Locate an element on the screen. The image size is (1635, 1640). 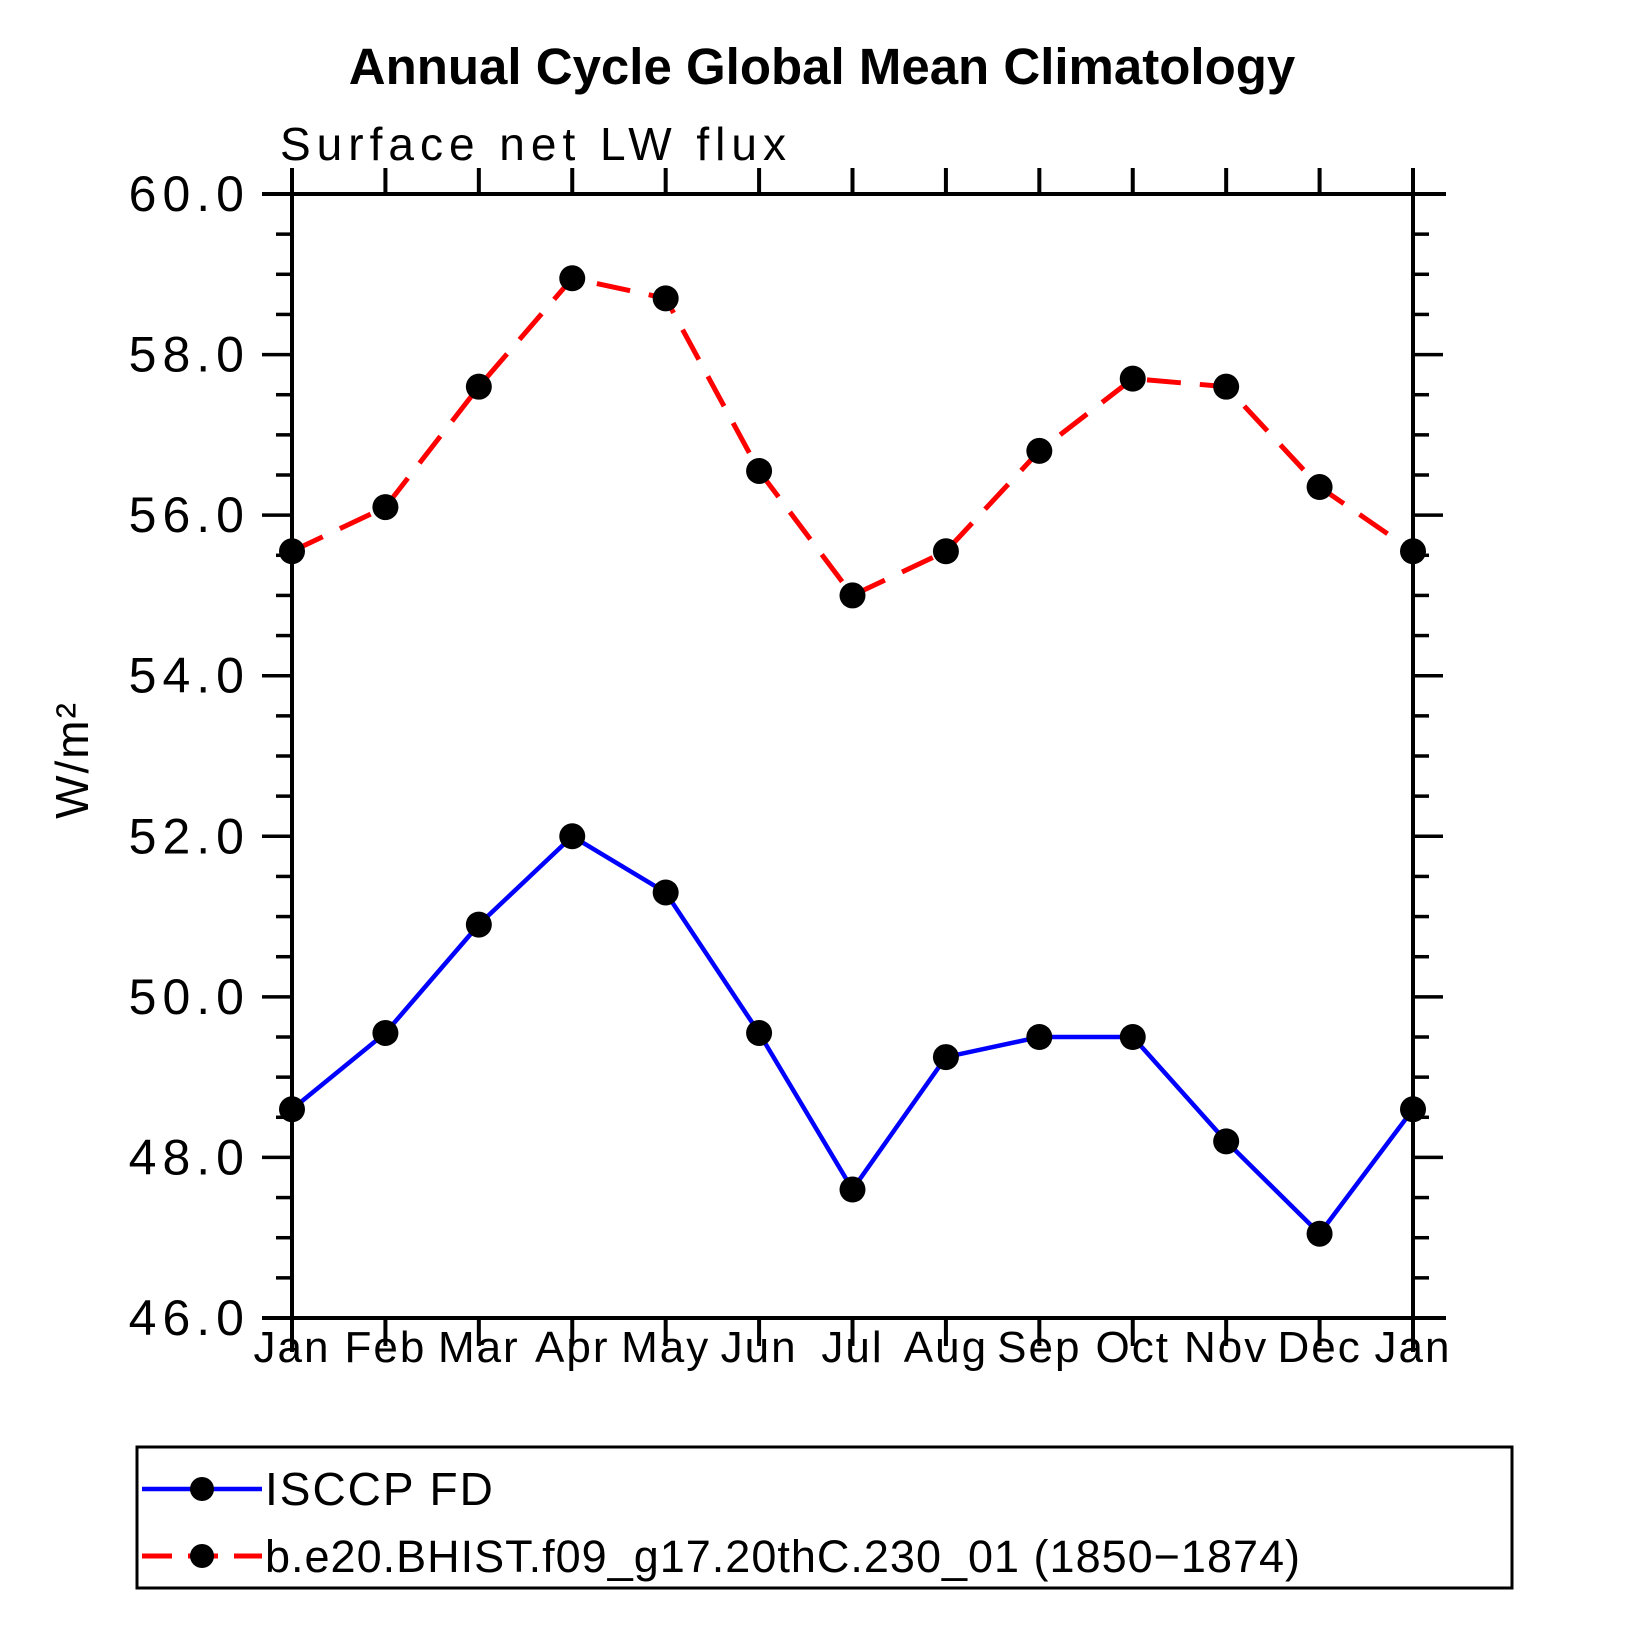
x-tick-label: Sep is located at coordinates (1039, 1347).